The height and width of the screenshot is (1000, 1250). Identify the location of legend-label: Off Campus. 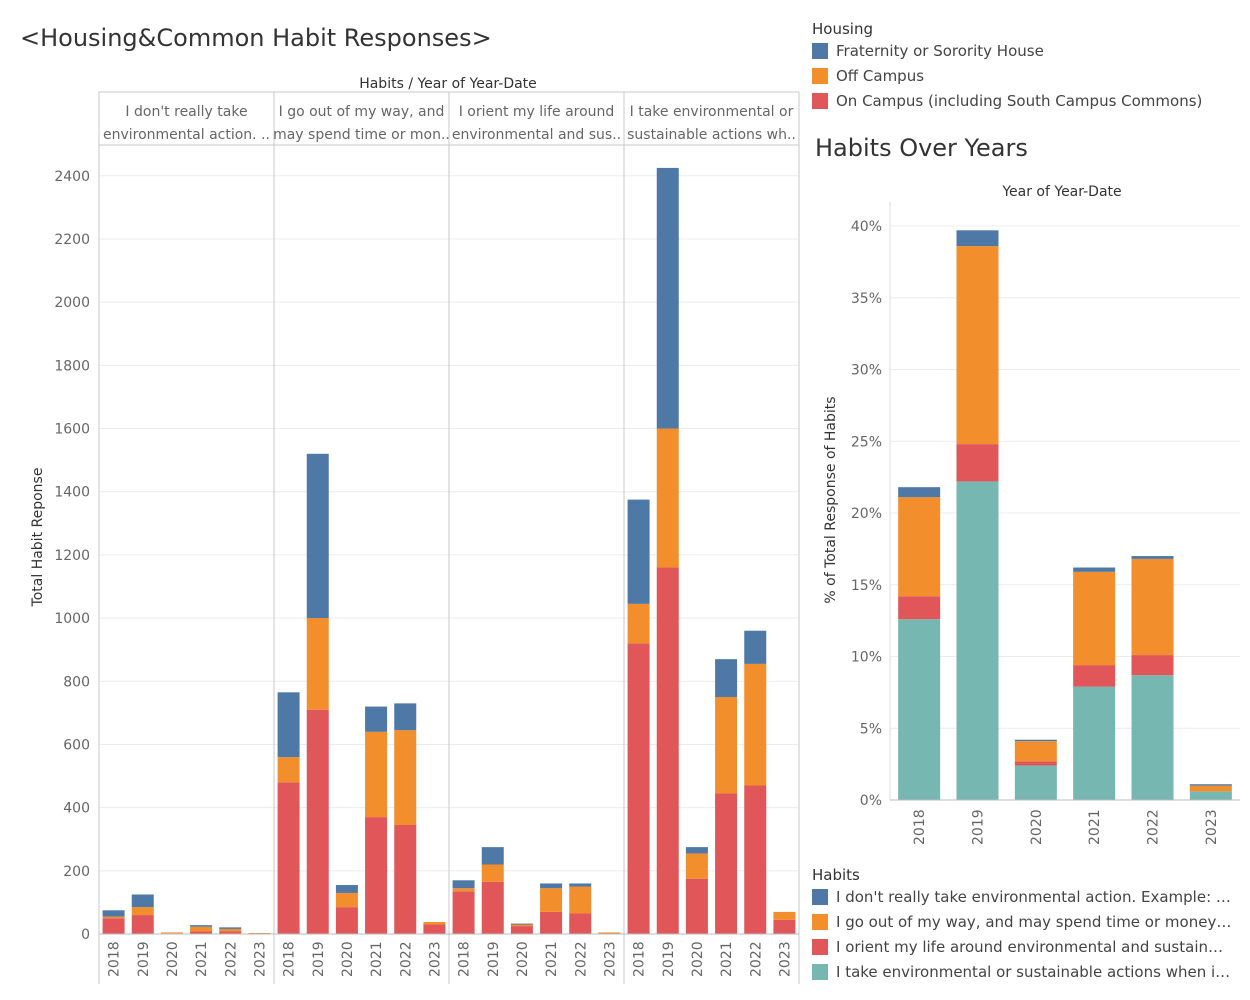
(880, 76).